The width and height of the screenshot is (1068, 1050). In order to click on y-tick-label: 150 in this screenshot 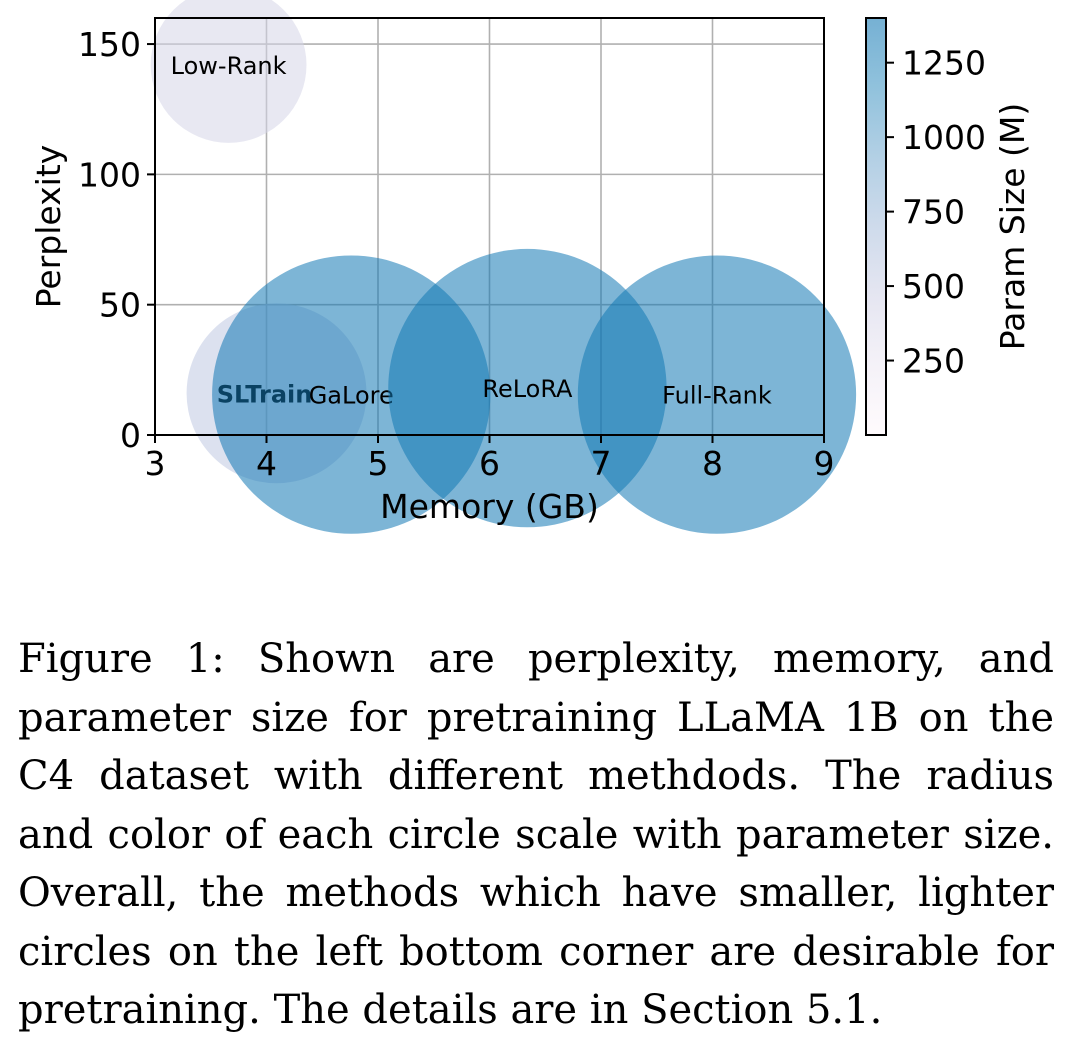, I will do `click(109, 44)`.